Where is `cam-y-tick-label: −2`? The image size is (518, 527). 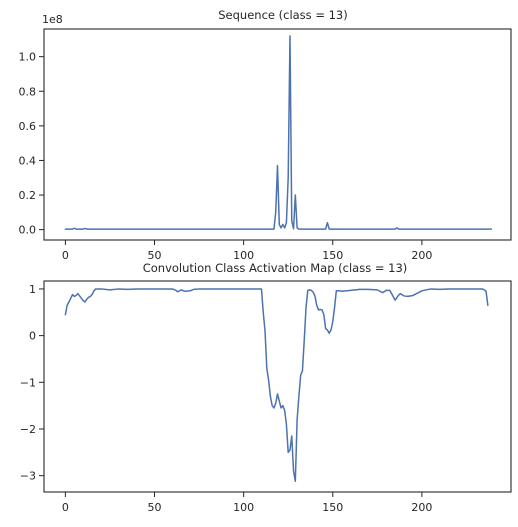
cam-y-tick-label: −2 is located at coordinates (28, 429).